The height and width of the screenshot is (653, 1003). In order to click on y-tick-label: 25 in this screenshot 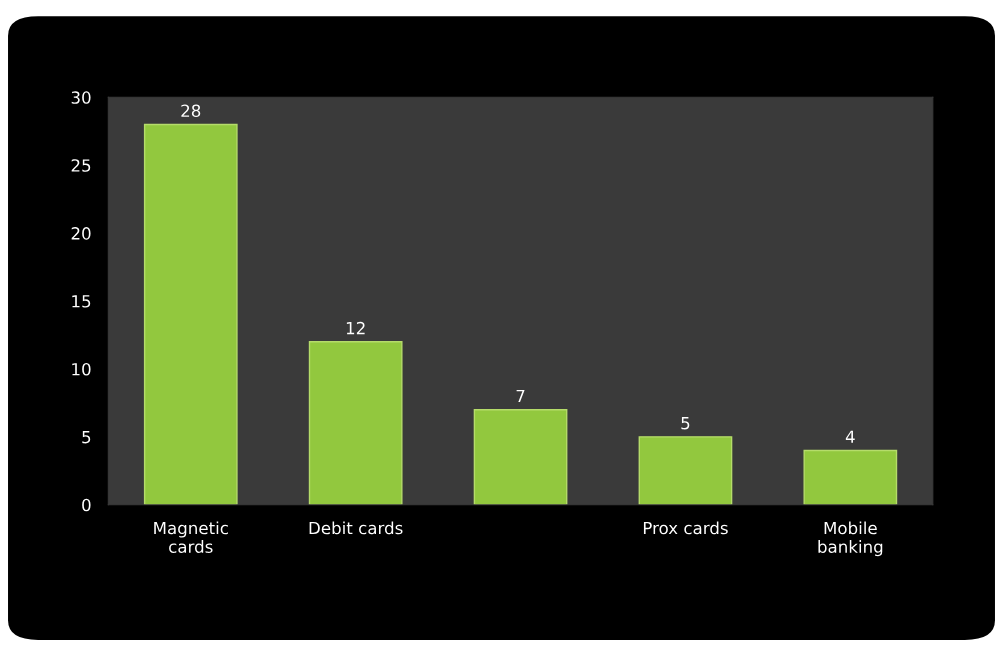, I will do `click(81, 165)`.